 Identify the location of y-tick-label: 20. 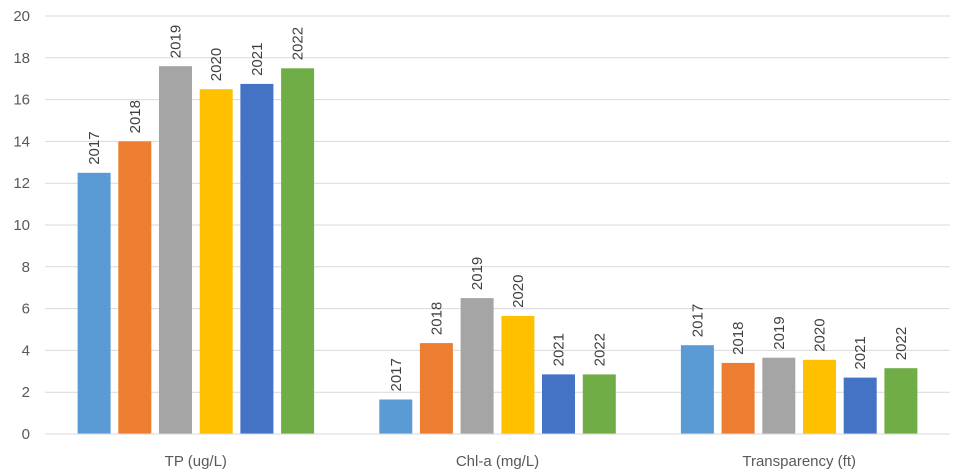
(21, 16).